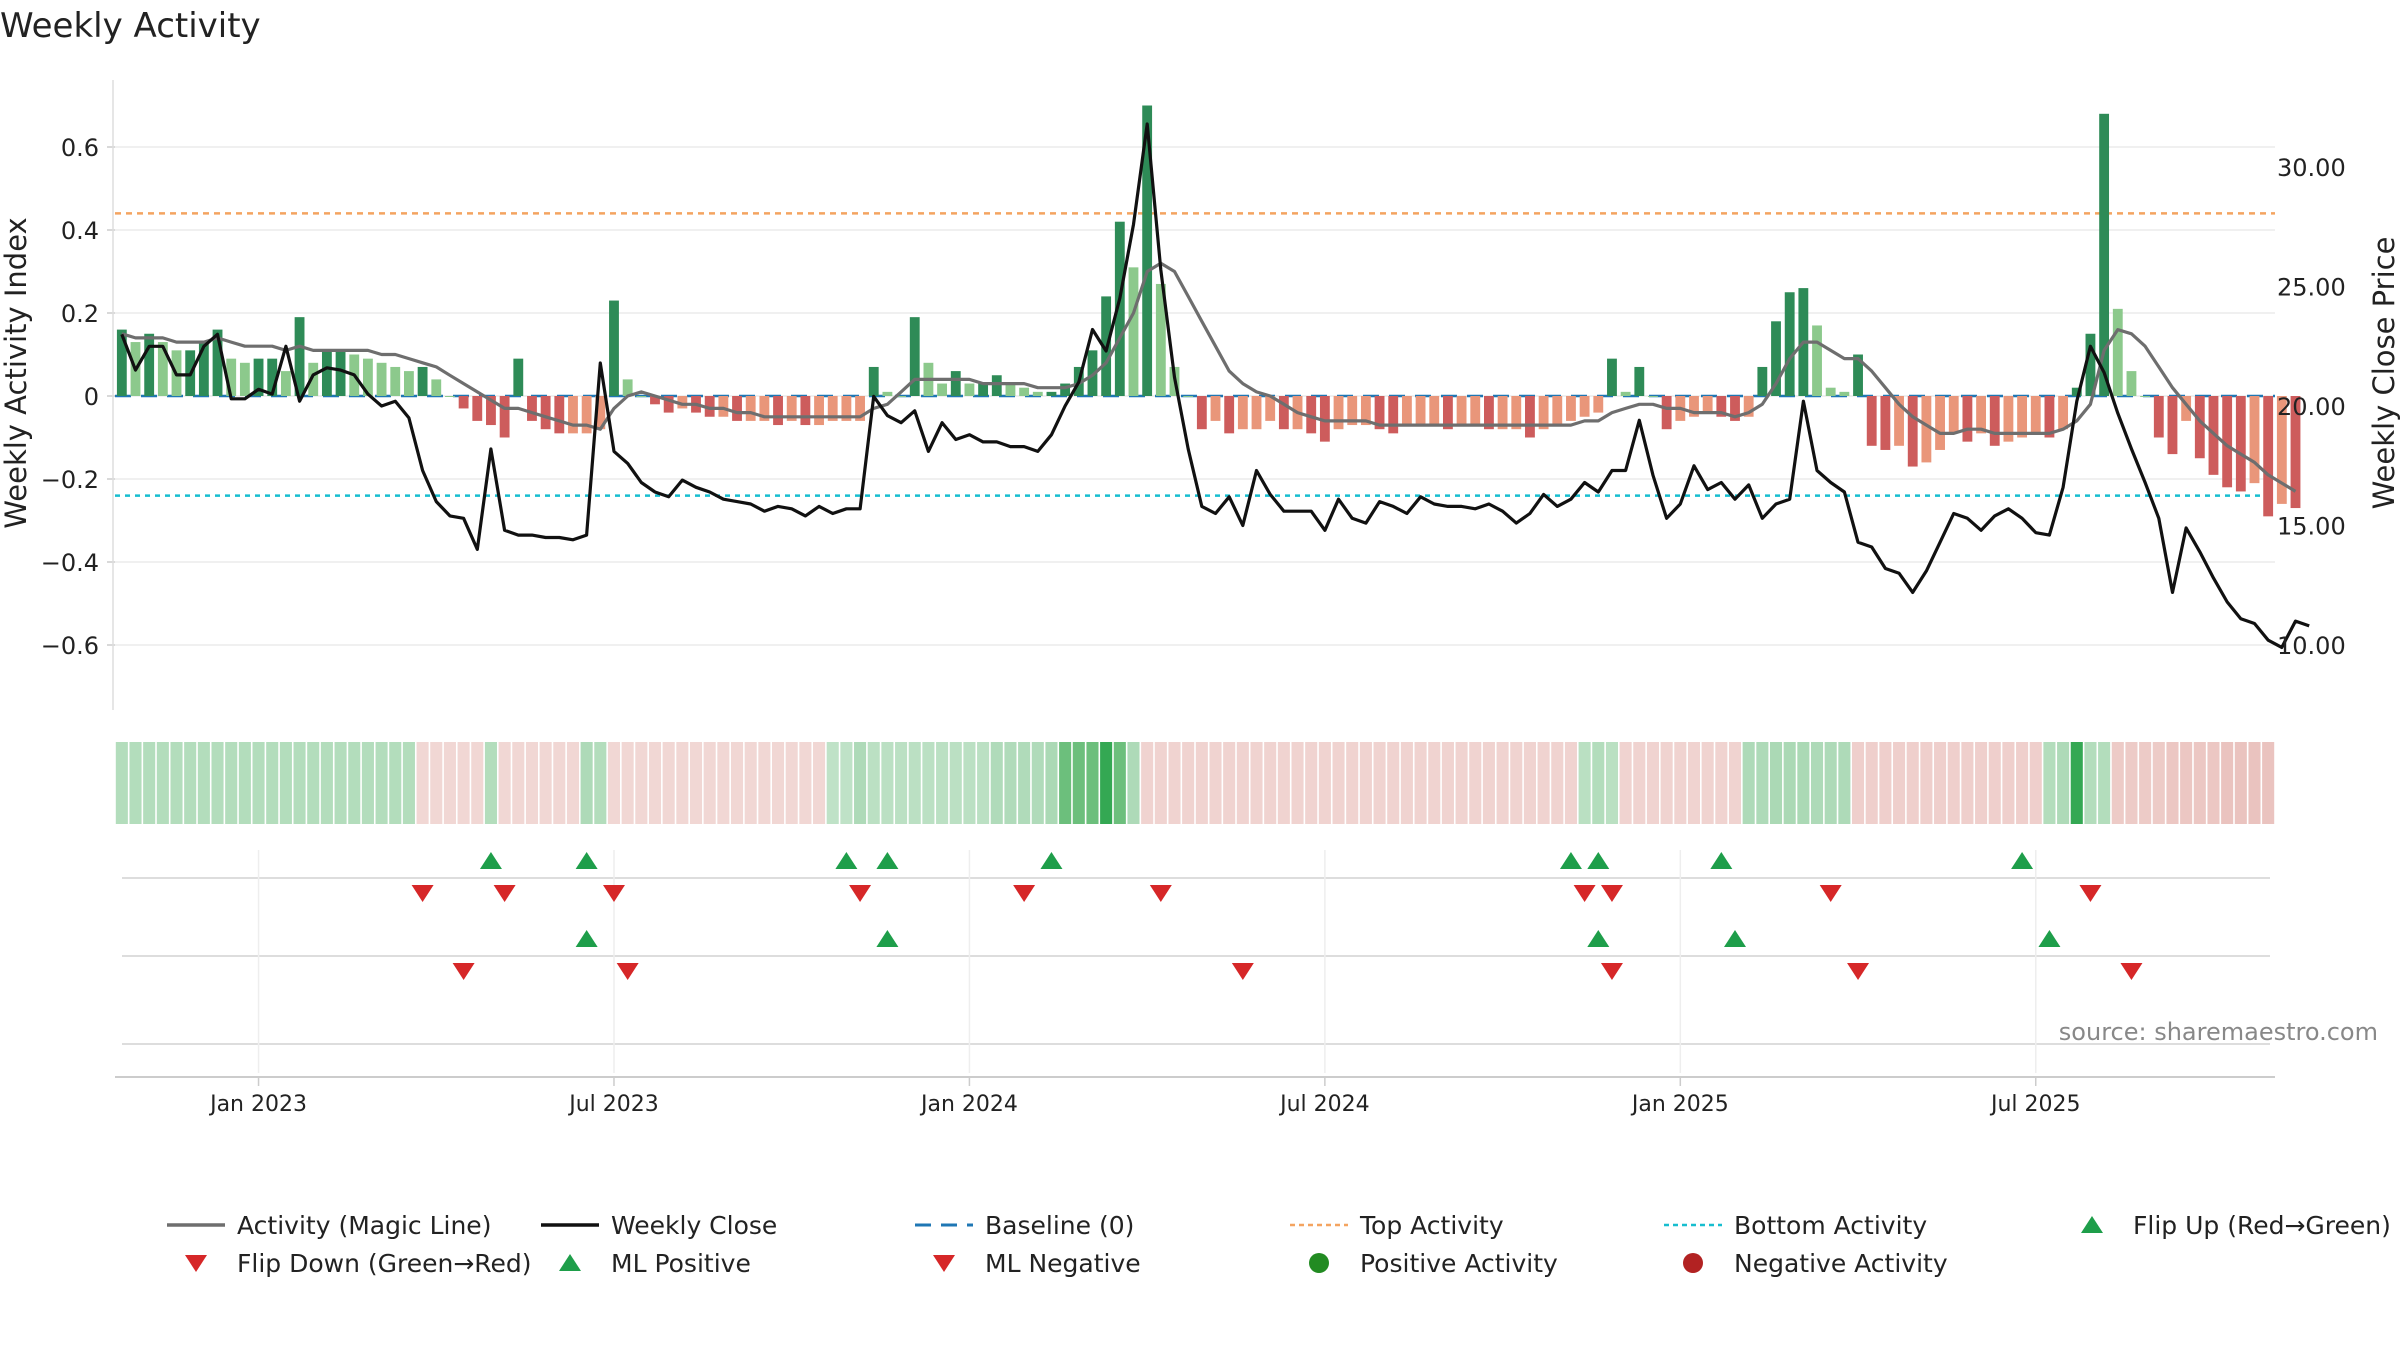  I want to click on y-tick-label: 0.4, so click(80, 231).